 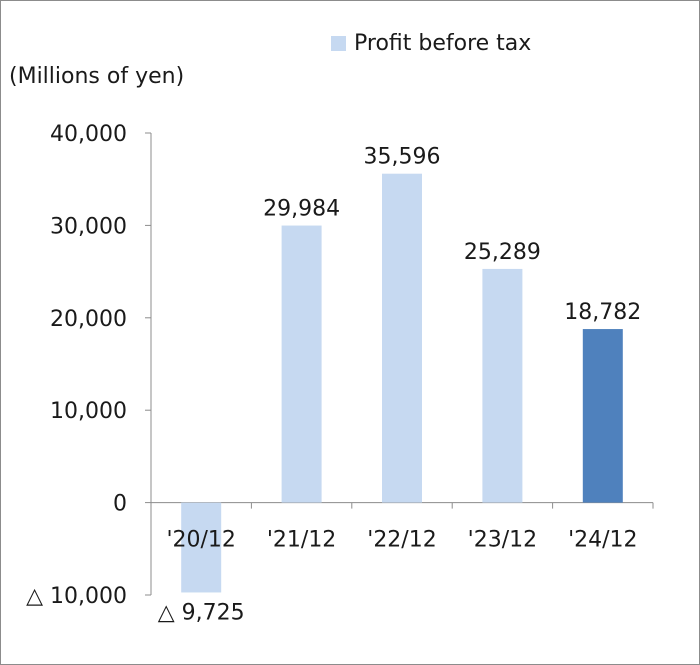 I want to click on y-tick-label: 10,000, so click(x=88, y=411).